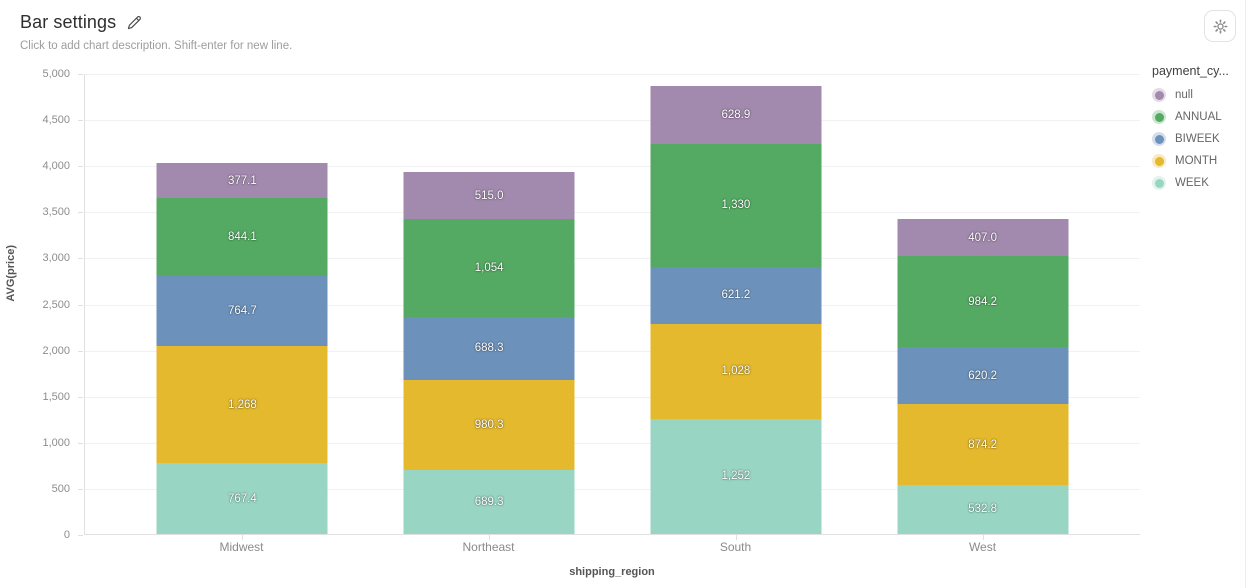 The image size is (1246, 588). I want to click on pencil-icon, so click(134, 22).